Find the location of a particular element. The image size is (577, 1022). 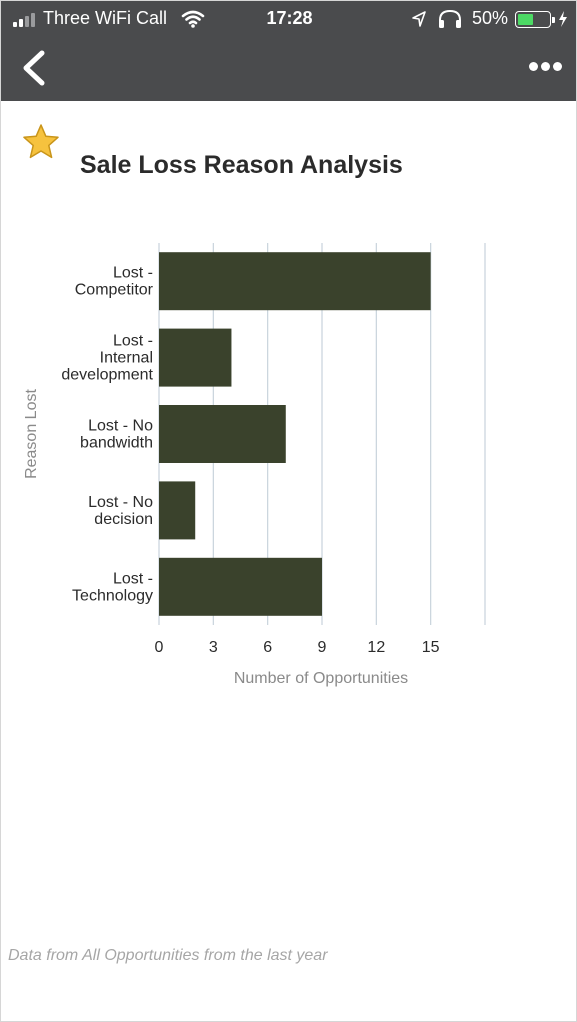

x-tick-label: 9 is located at coordinates (322, 647).